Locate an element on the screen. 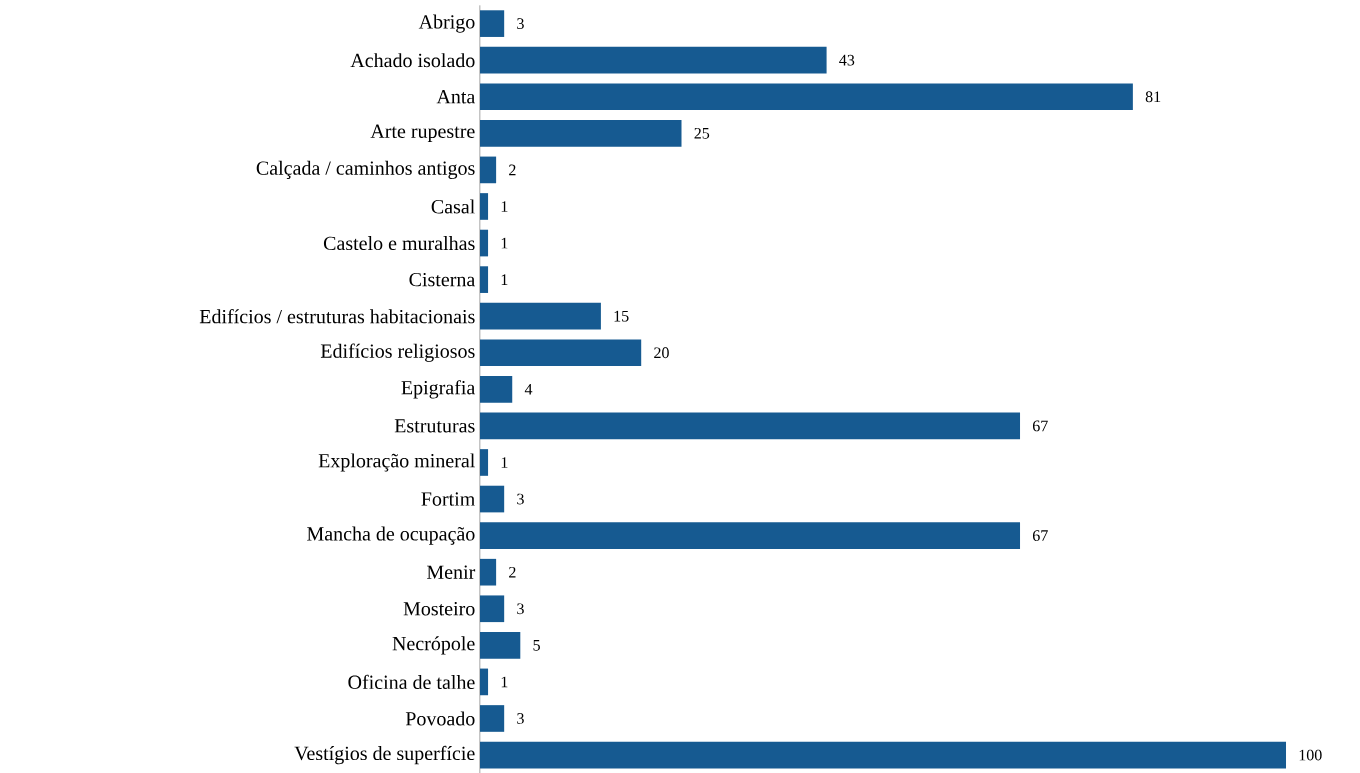  y-tick-label: Vestígios de superfície is located at coordinates (384, 755).